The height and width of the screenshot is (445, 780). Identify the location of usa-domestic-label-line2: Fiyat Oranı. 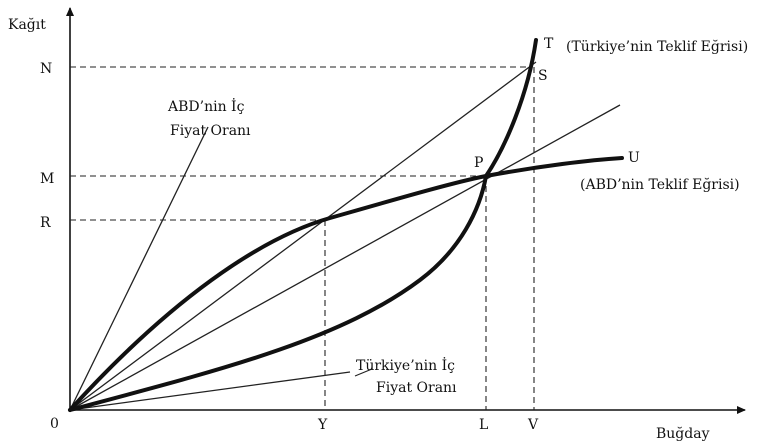
(210, 131).